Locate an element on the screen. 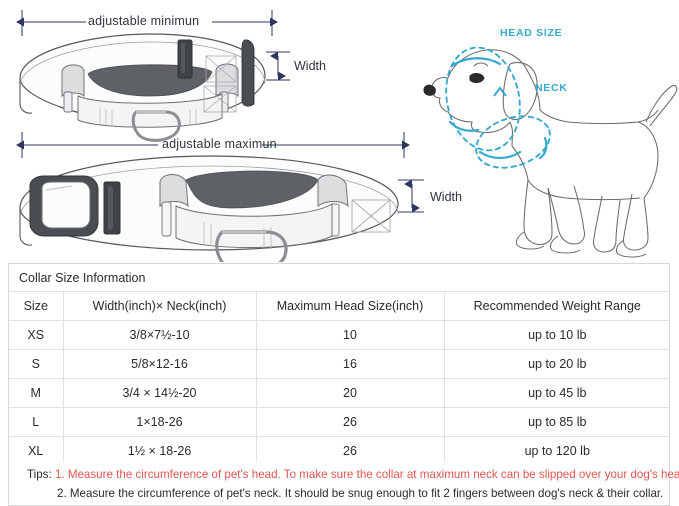  table-row: L 1×18-26 26 up to 85 lb is located at coordinates (340, 422).